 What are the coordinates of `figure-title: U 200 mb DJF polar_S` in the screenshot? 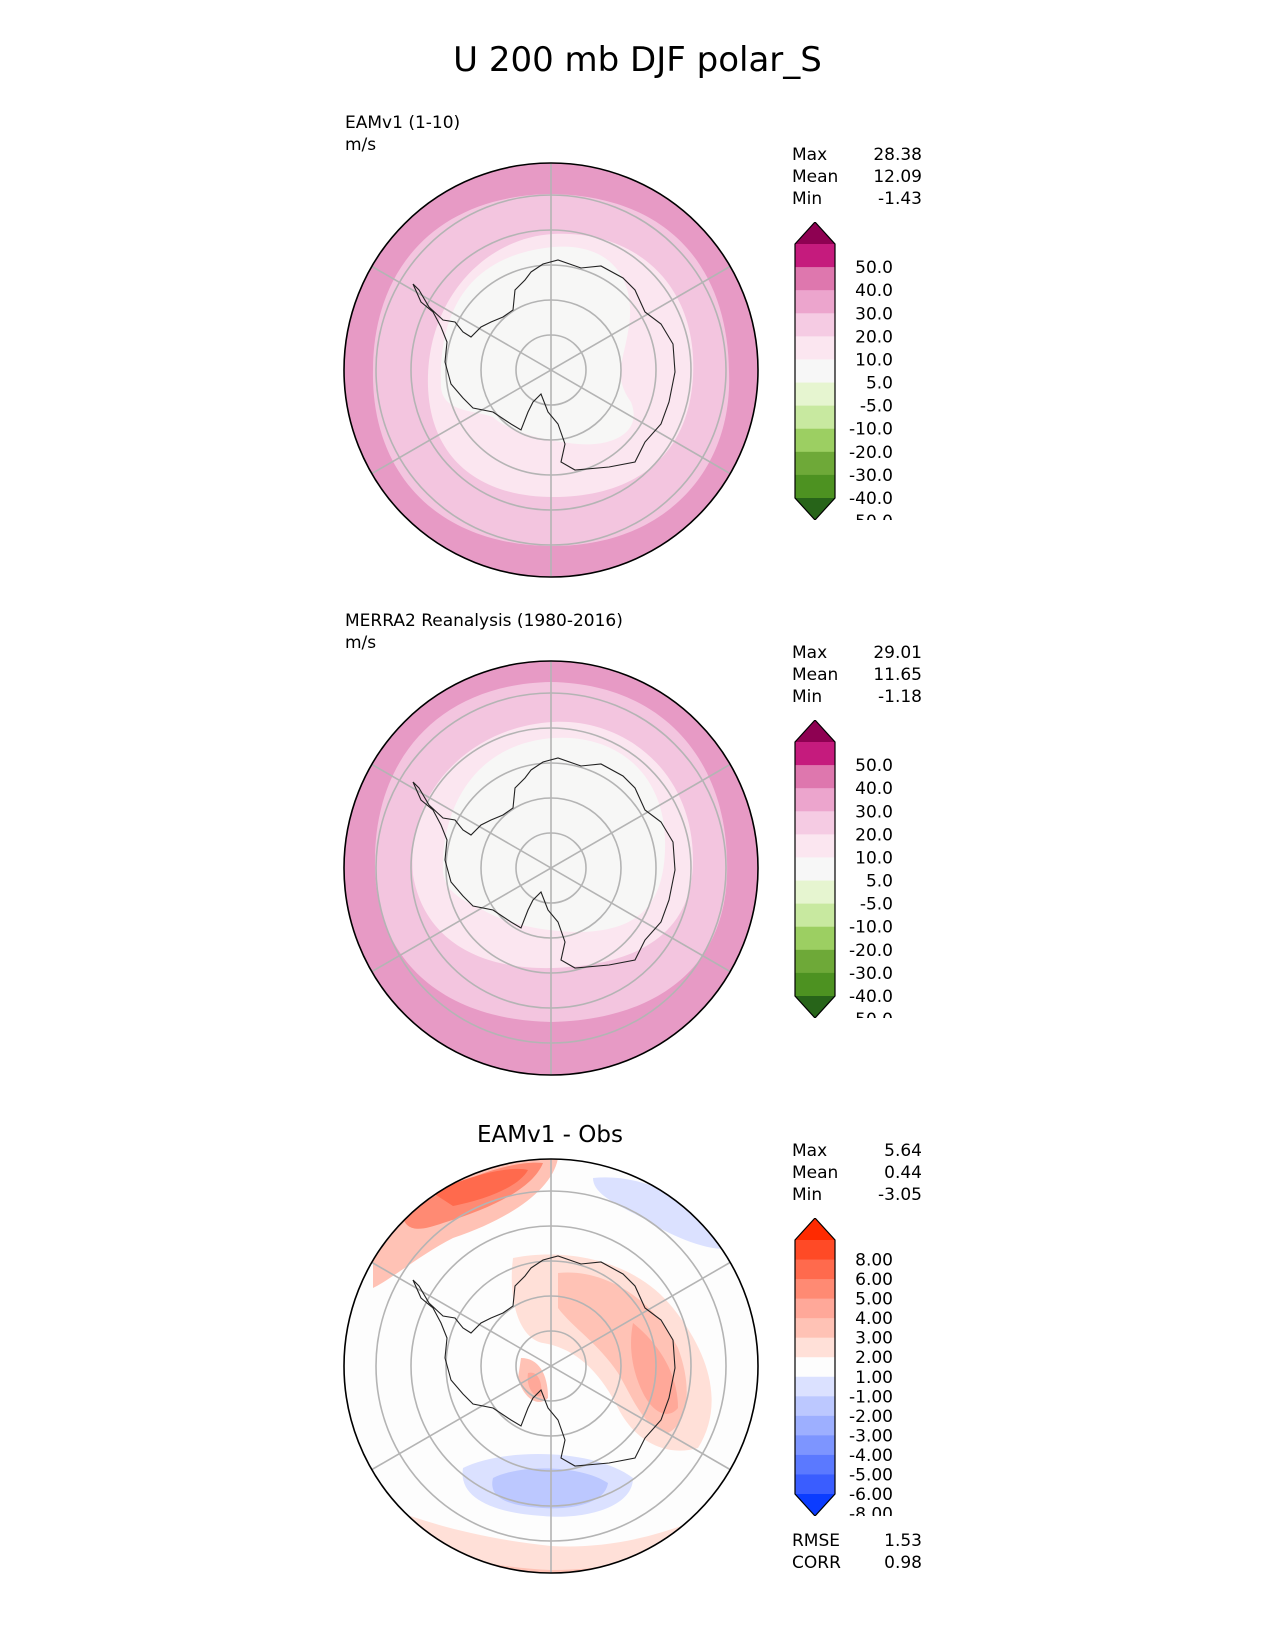 It's located at (637, 60).